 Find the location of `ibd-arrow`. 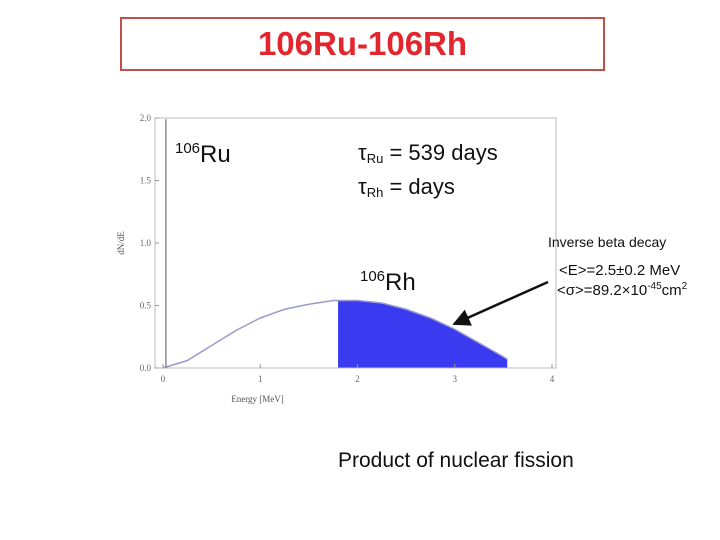

ibd-arrow is located at coordinates (500, 303).